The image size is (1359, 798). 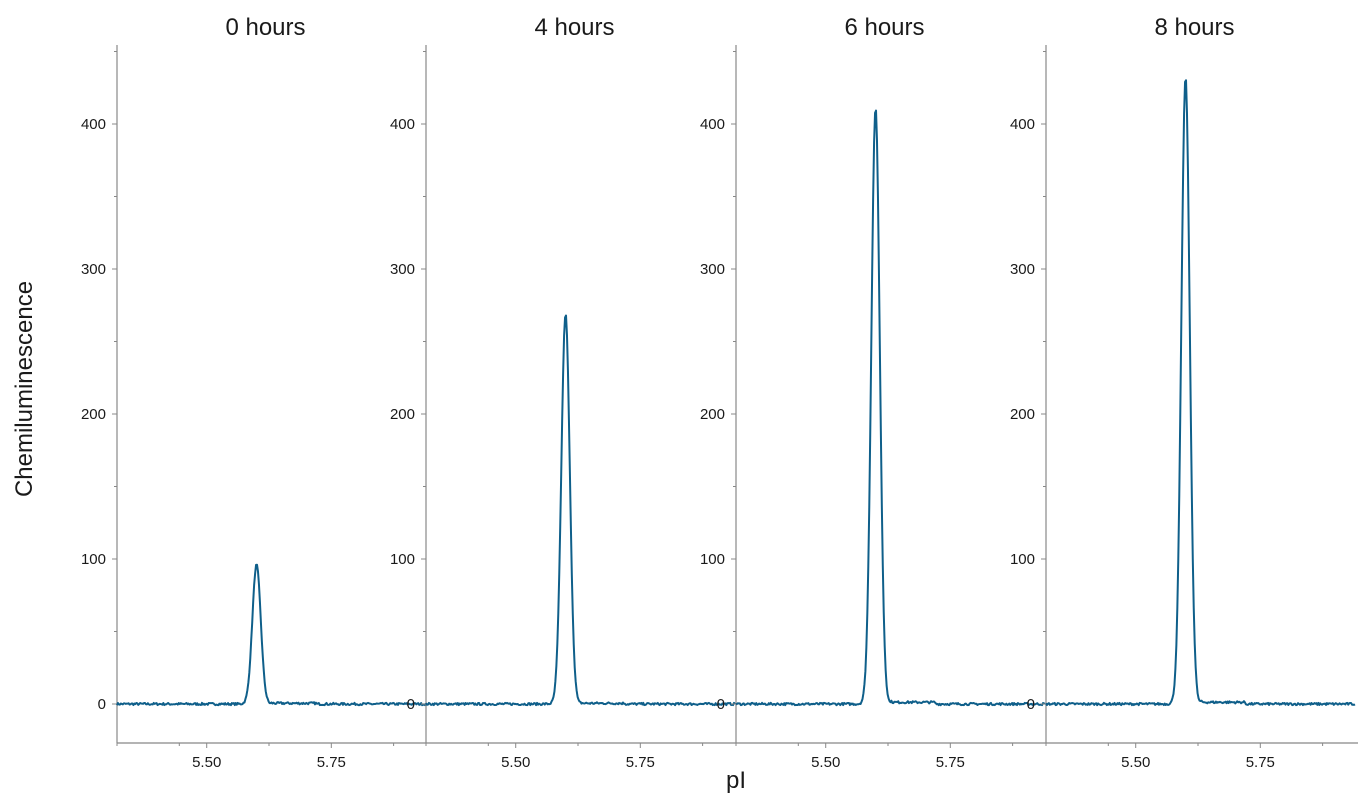 What do you see at coordinates (265, 27) in the screenshot?
I see `panel-title: 0 hours` at bounding box center [265, 27].